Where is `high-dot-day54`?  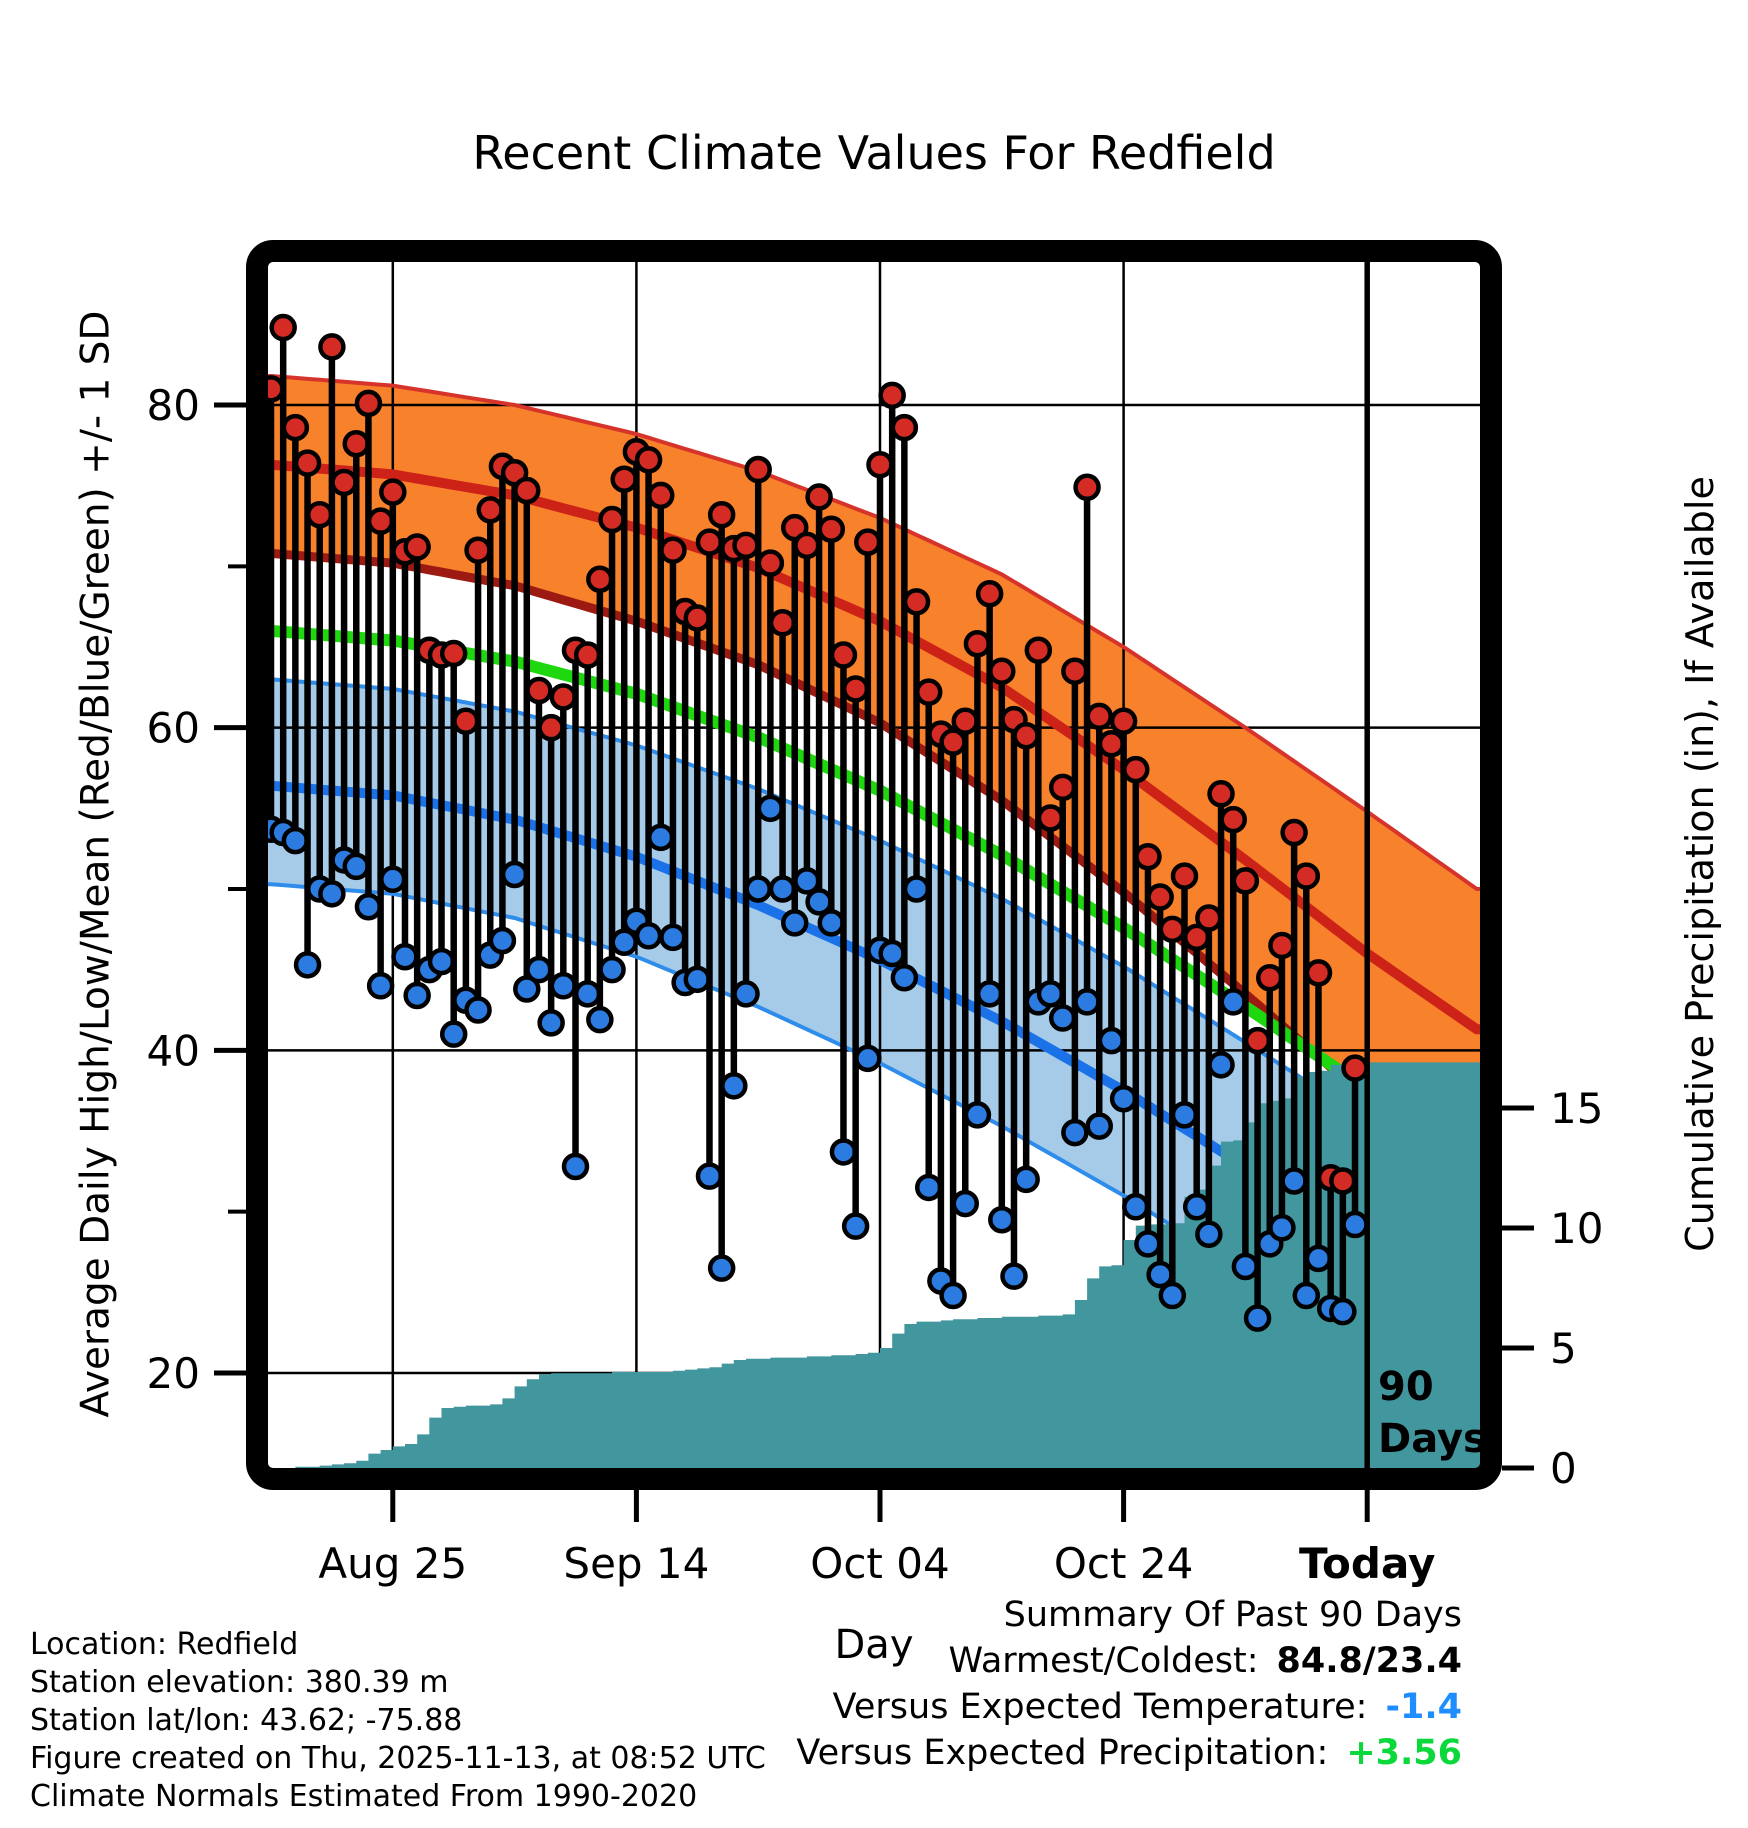
high-dot-day54 is located at coordinates (928, 692).